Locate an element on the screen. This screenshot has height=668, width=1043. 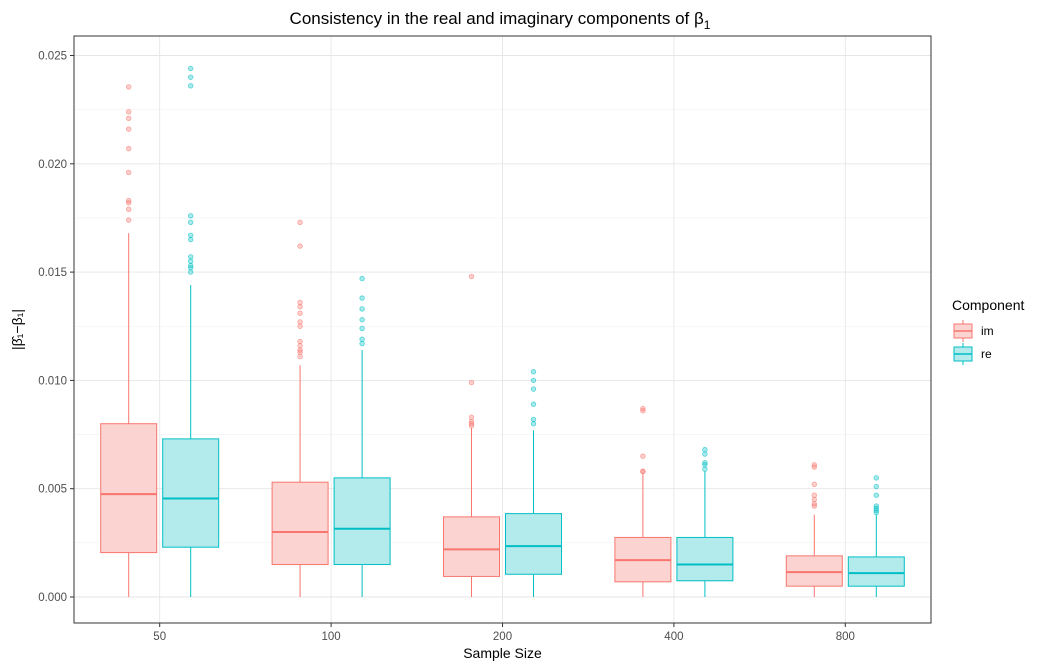
legend-label-im: im is located at coordinates (987, 331).